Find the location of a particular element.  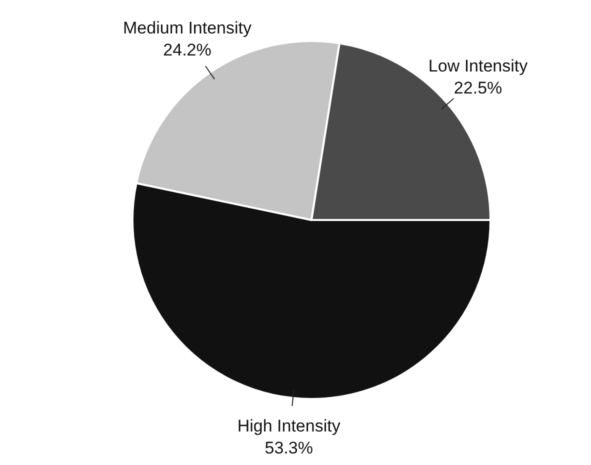

data-label: 24.2% is located at coordinates (187, 50).